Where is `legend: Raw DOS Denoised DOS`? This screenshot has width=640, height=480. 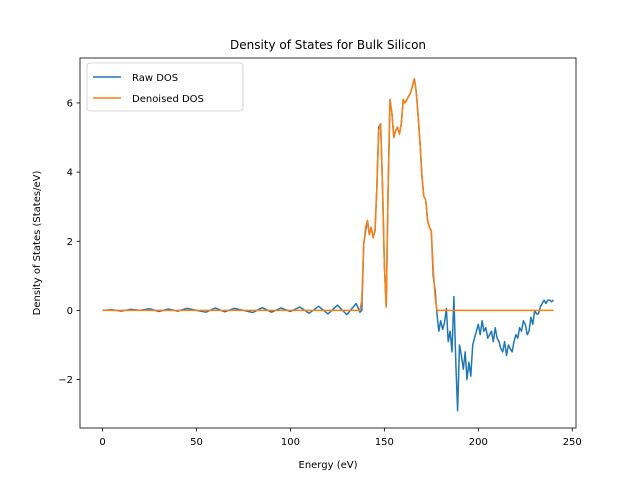
legend: Raw DOS Denoised DOS is located at coordinates (165, 87).